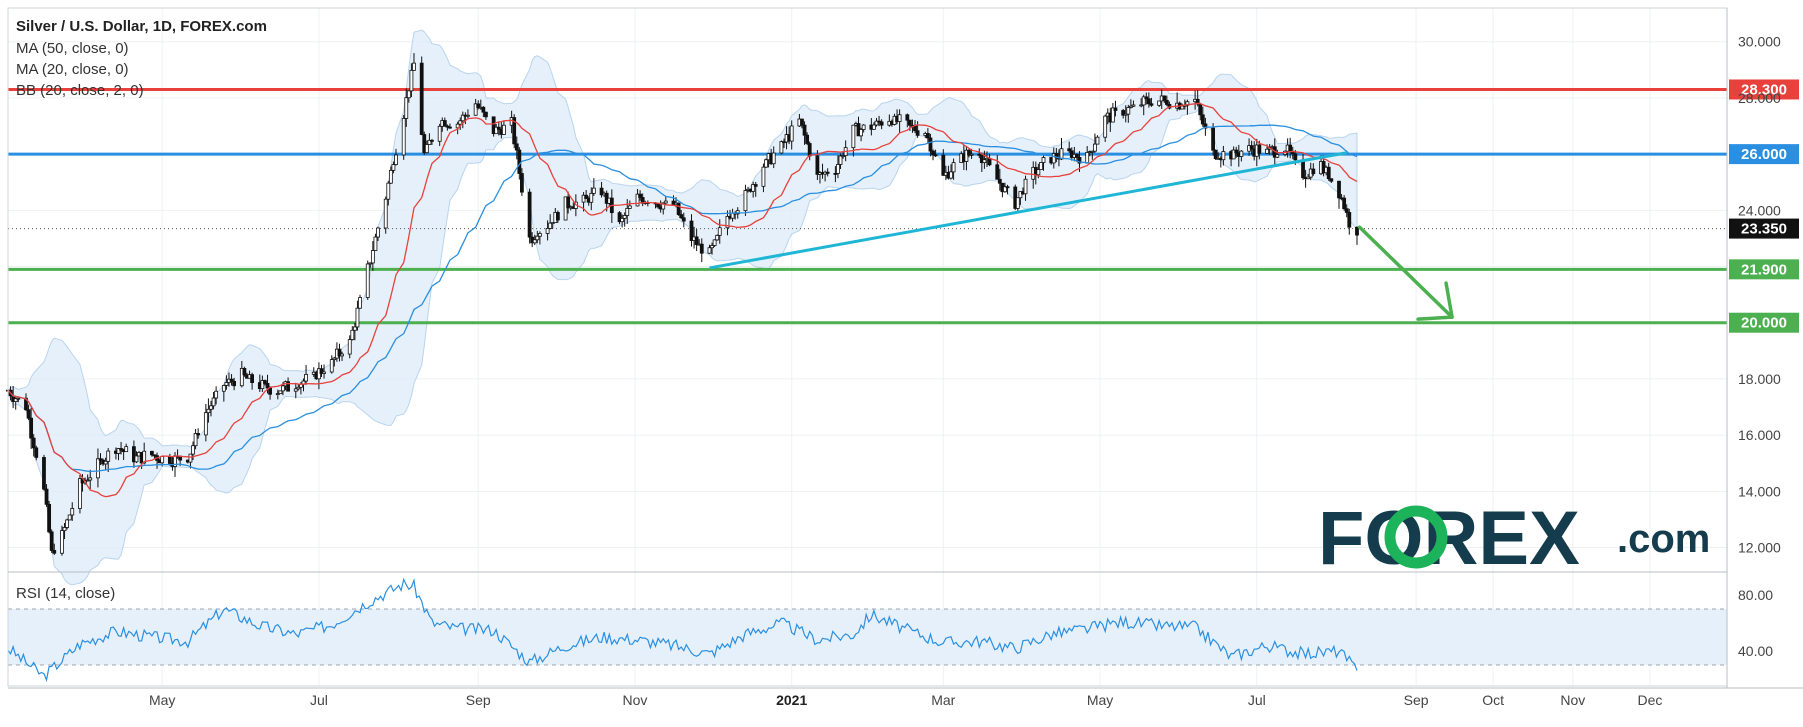  I want to click on x-tick-label: Sep, so click(478, 700).